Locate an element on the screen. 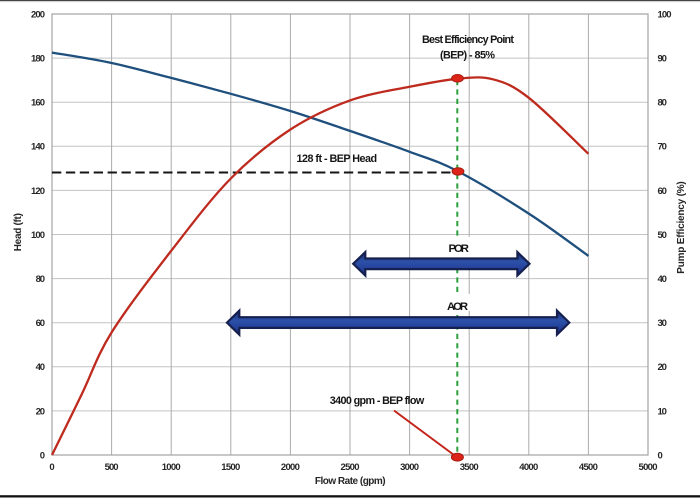 This screenshot has width=700, height=501. svg-text: 500 is located at coordinates (112, 467).